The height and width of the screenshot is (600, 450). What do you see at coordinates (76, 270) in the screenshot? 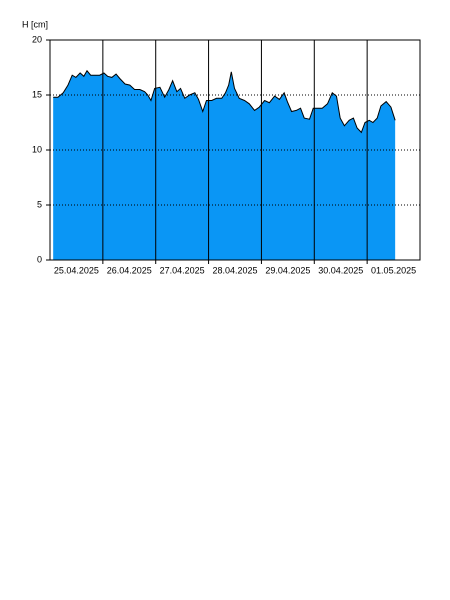
I see `x-tick-label: 25.04.2025` at bounding box center [76, 270].